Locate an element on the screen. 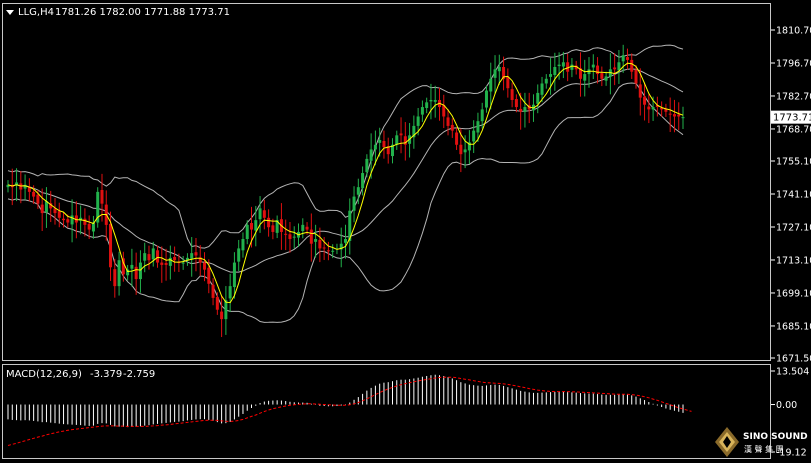 The height and width of the screenshot is (463, 811). current-price-label: 1773.71 is located at coordinates (792, 118).